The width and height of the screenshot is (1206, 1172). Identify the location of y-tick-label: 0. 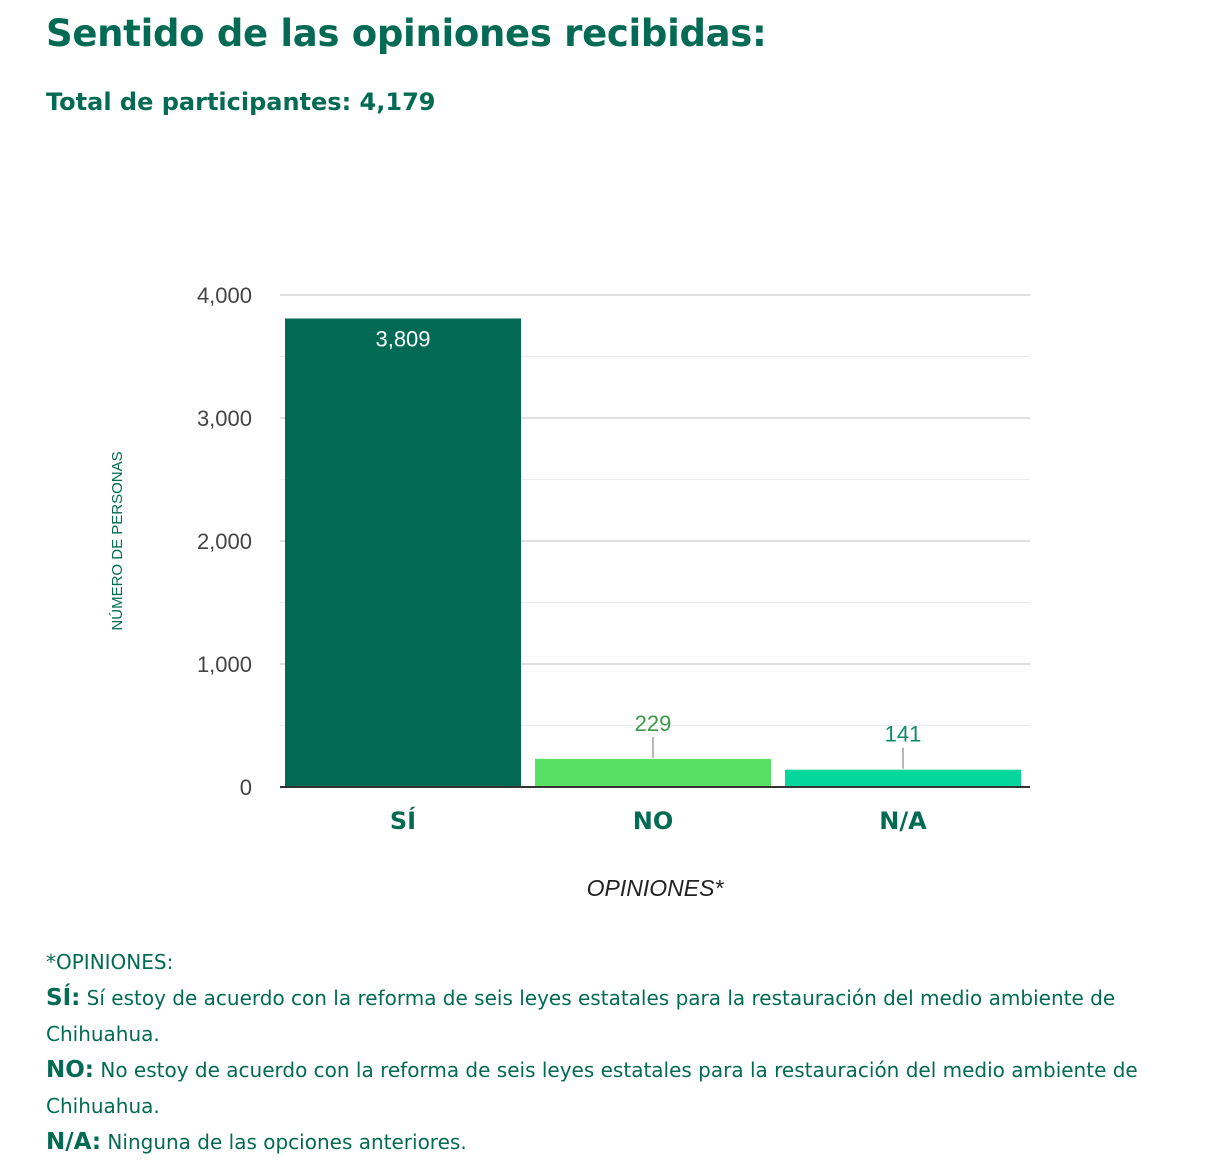
(246, 787).